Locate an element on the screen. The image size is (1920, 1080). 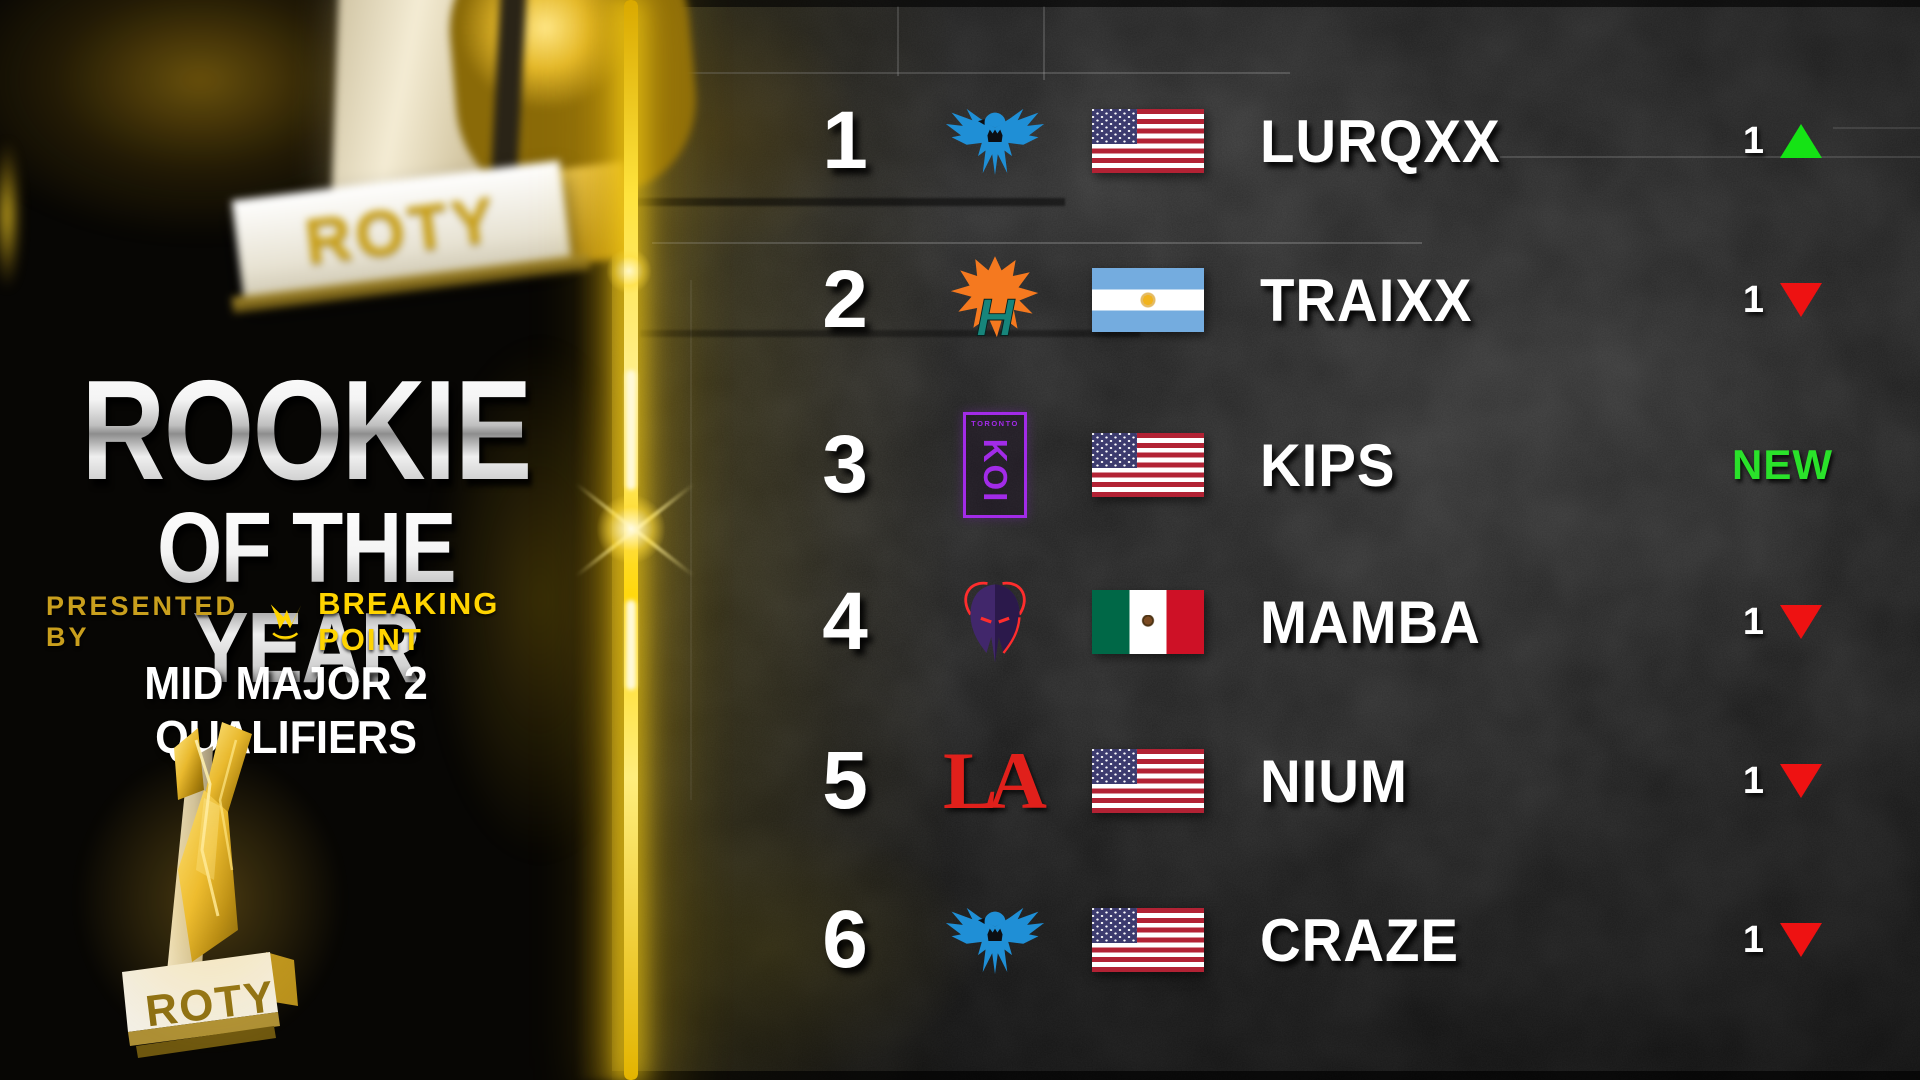
sun-of-may is located at coordinates (1148, 300).